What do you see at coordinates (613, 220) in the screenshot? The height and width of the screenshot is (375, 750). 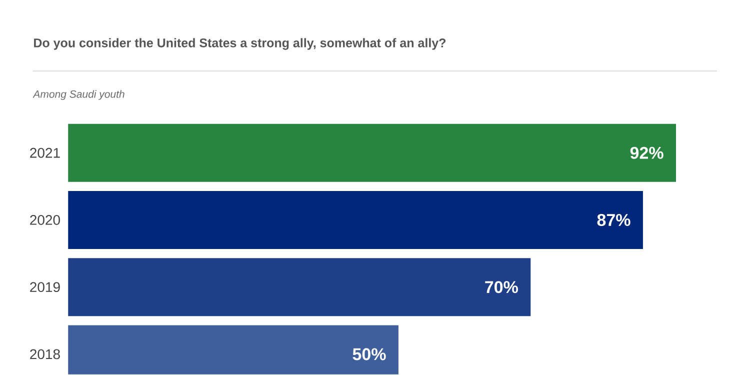 I see `data-label: 87%` at bounding box center [613, 220].